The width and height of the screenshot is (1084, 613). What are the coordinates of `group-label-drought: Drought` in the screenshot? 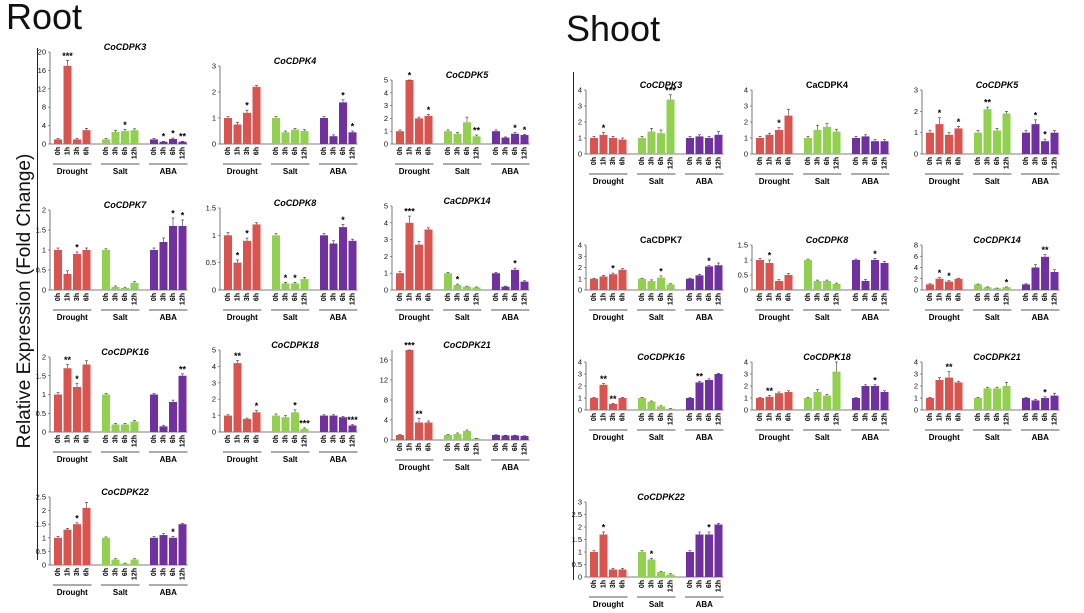 It's located at (608, 437).